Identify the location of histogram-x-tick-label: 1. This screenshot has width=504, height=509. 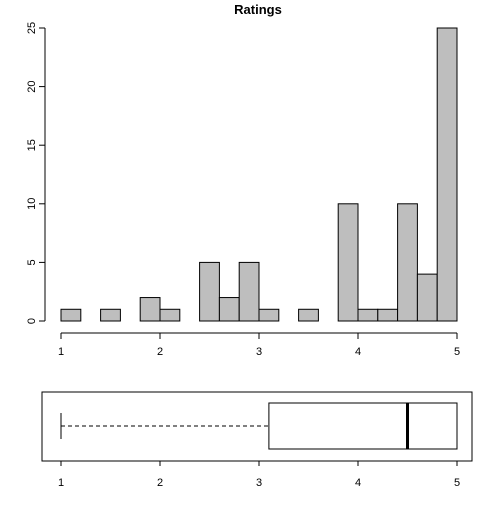
(61, 352).